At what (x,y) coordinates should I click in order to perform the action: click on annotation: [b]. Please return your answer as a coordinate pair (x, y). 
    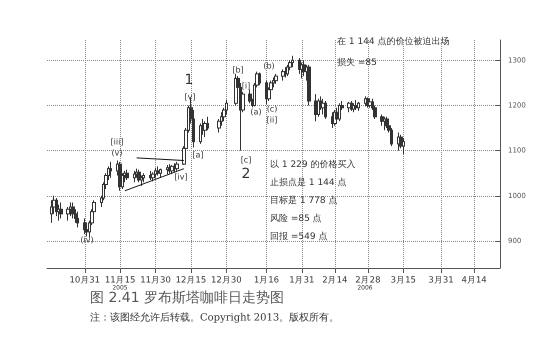
    Looking at the image, I should click on (238, 70).